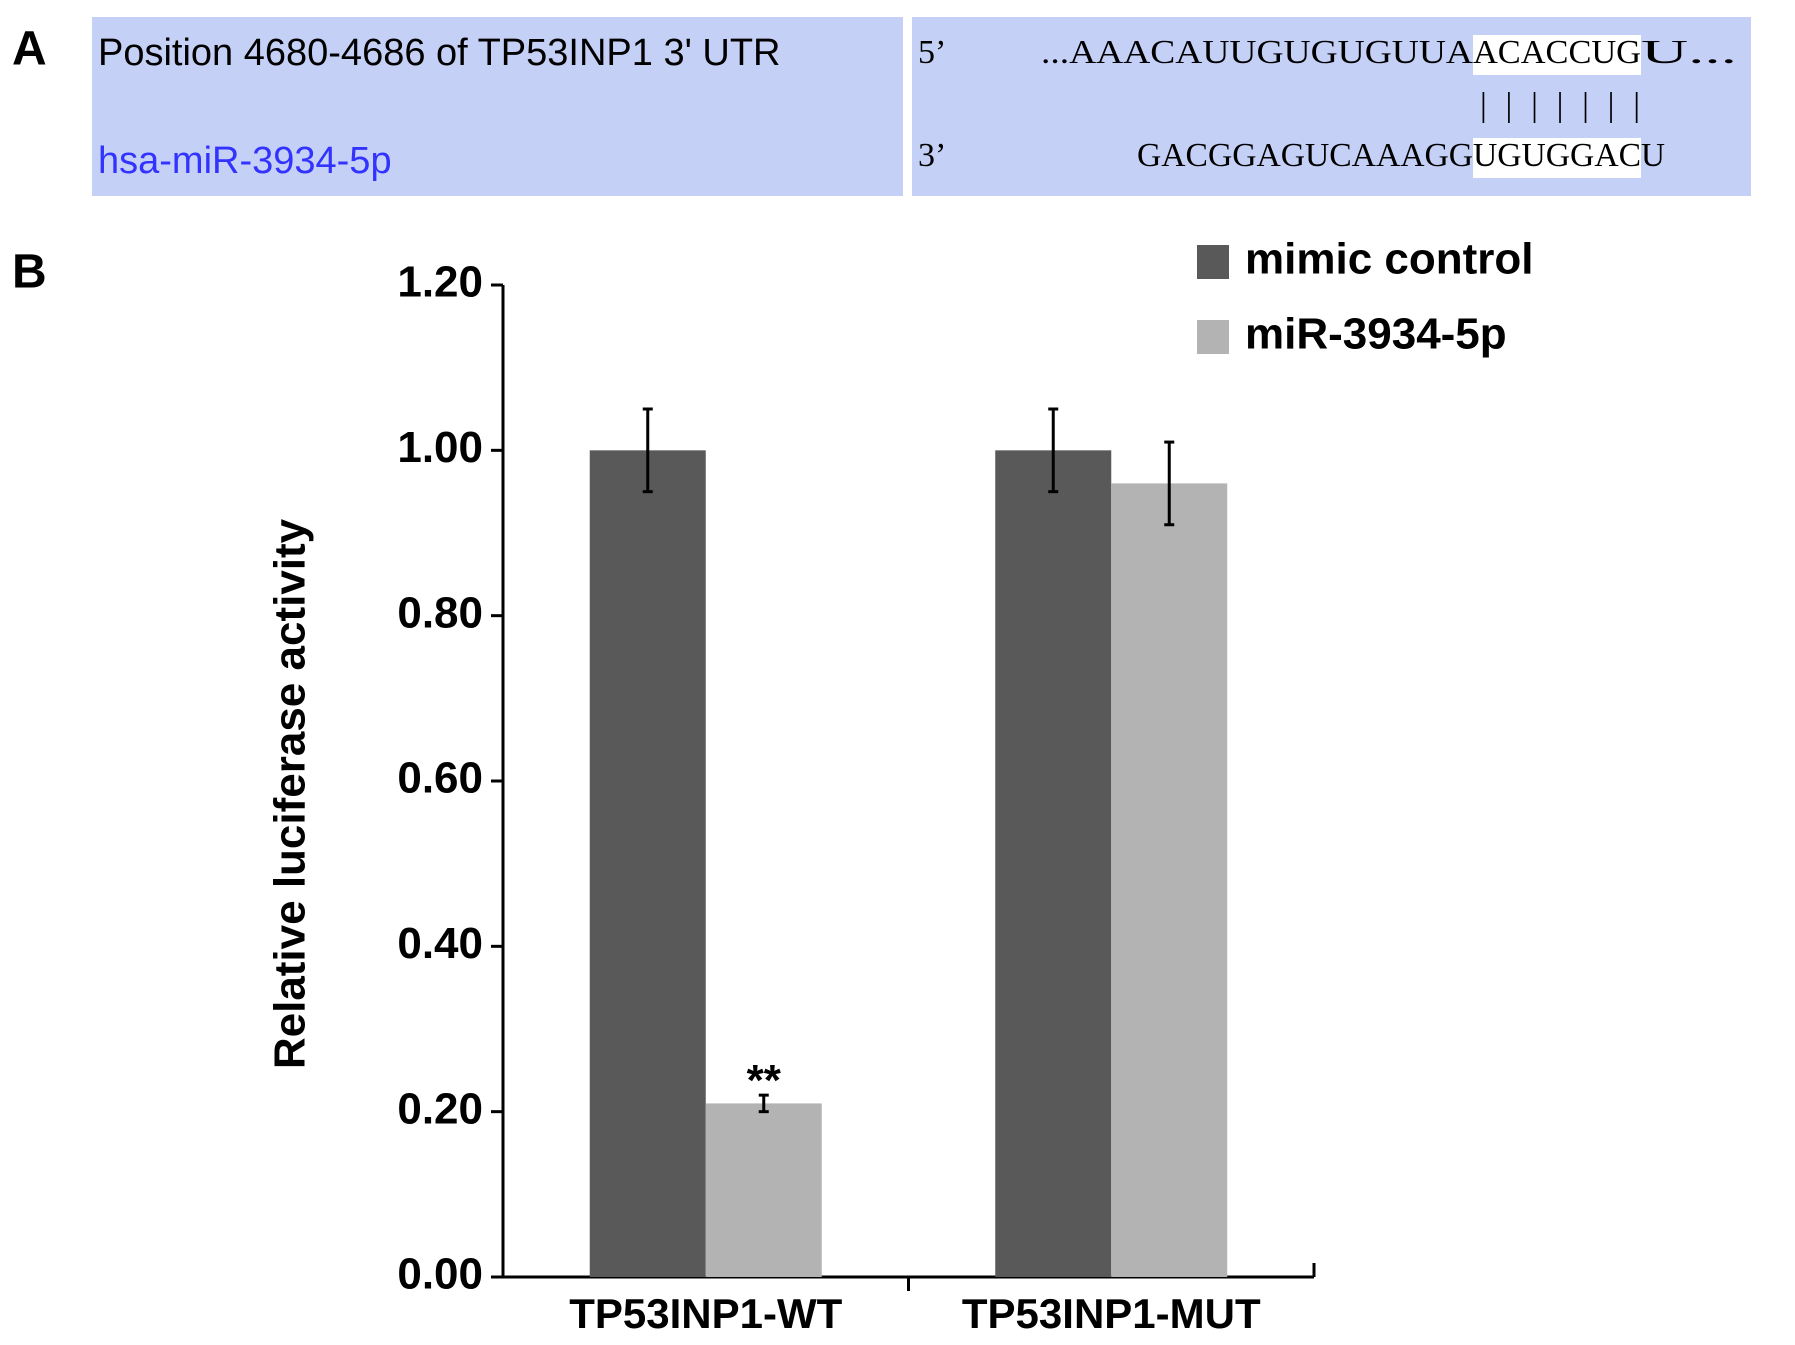  Describe the element at coordinates (1557, 52) in the screenshot. I see `sequence: ACACCUG` at that location.